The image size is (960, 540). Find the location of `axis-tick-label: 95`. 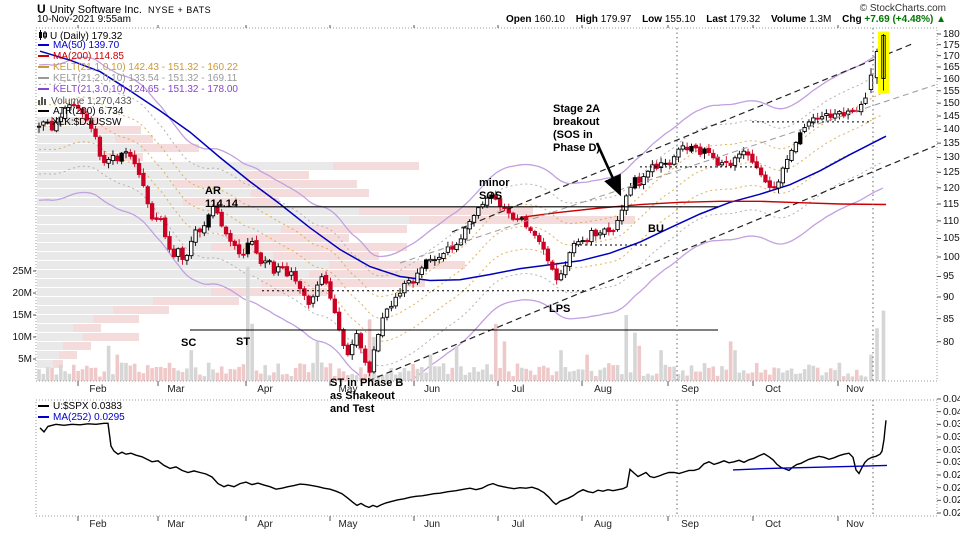

axis-tick-label: 95 is located at coordinates (949, 277).